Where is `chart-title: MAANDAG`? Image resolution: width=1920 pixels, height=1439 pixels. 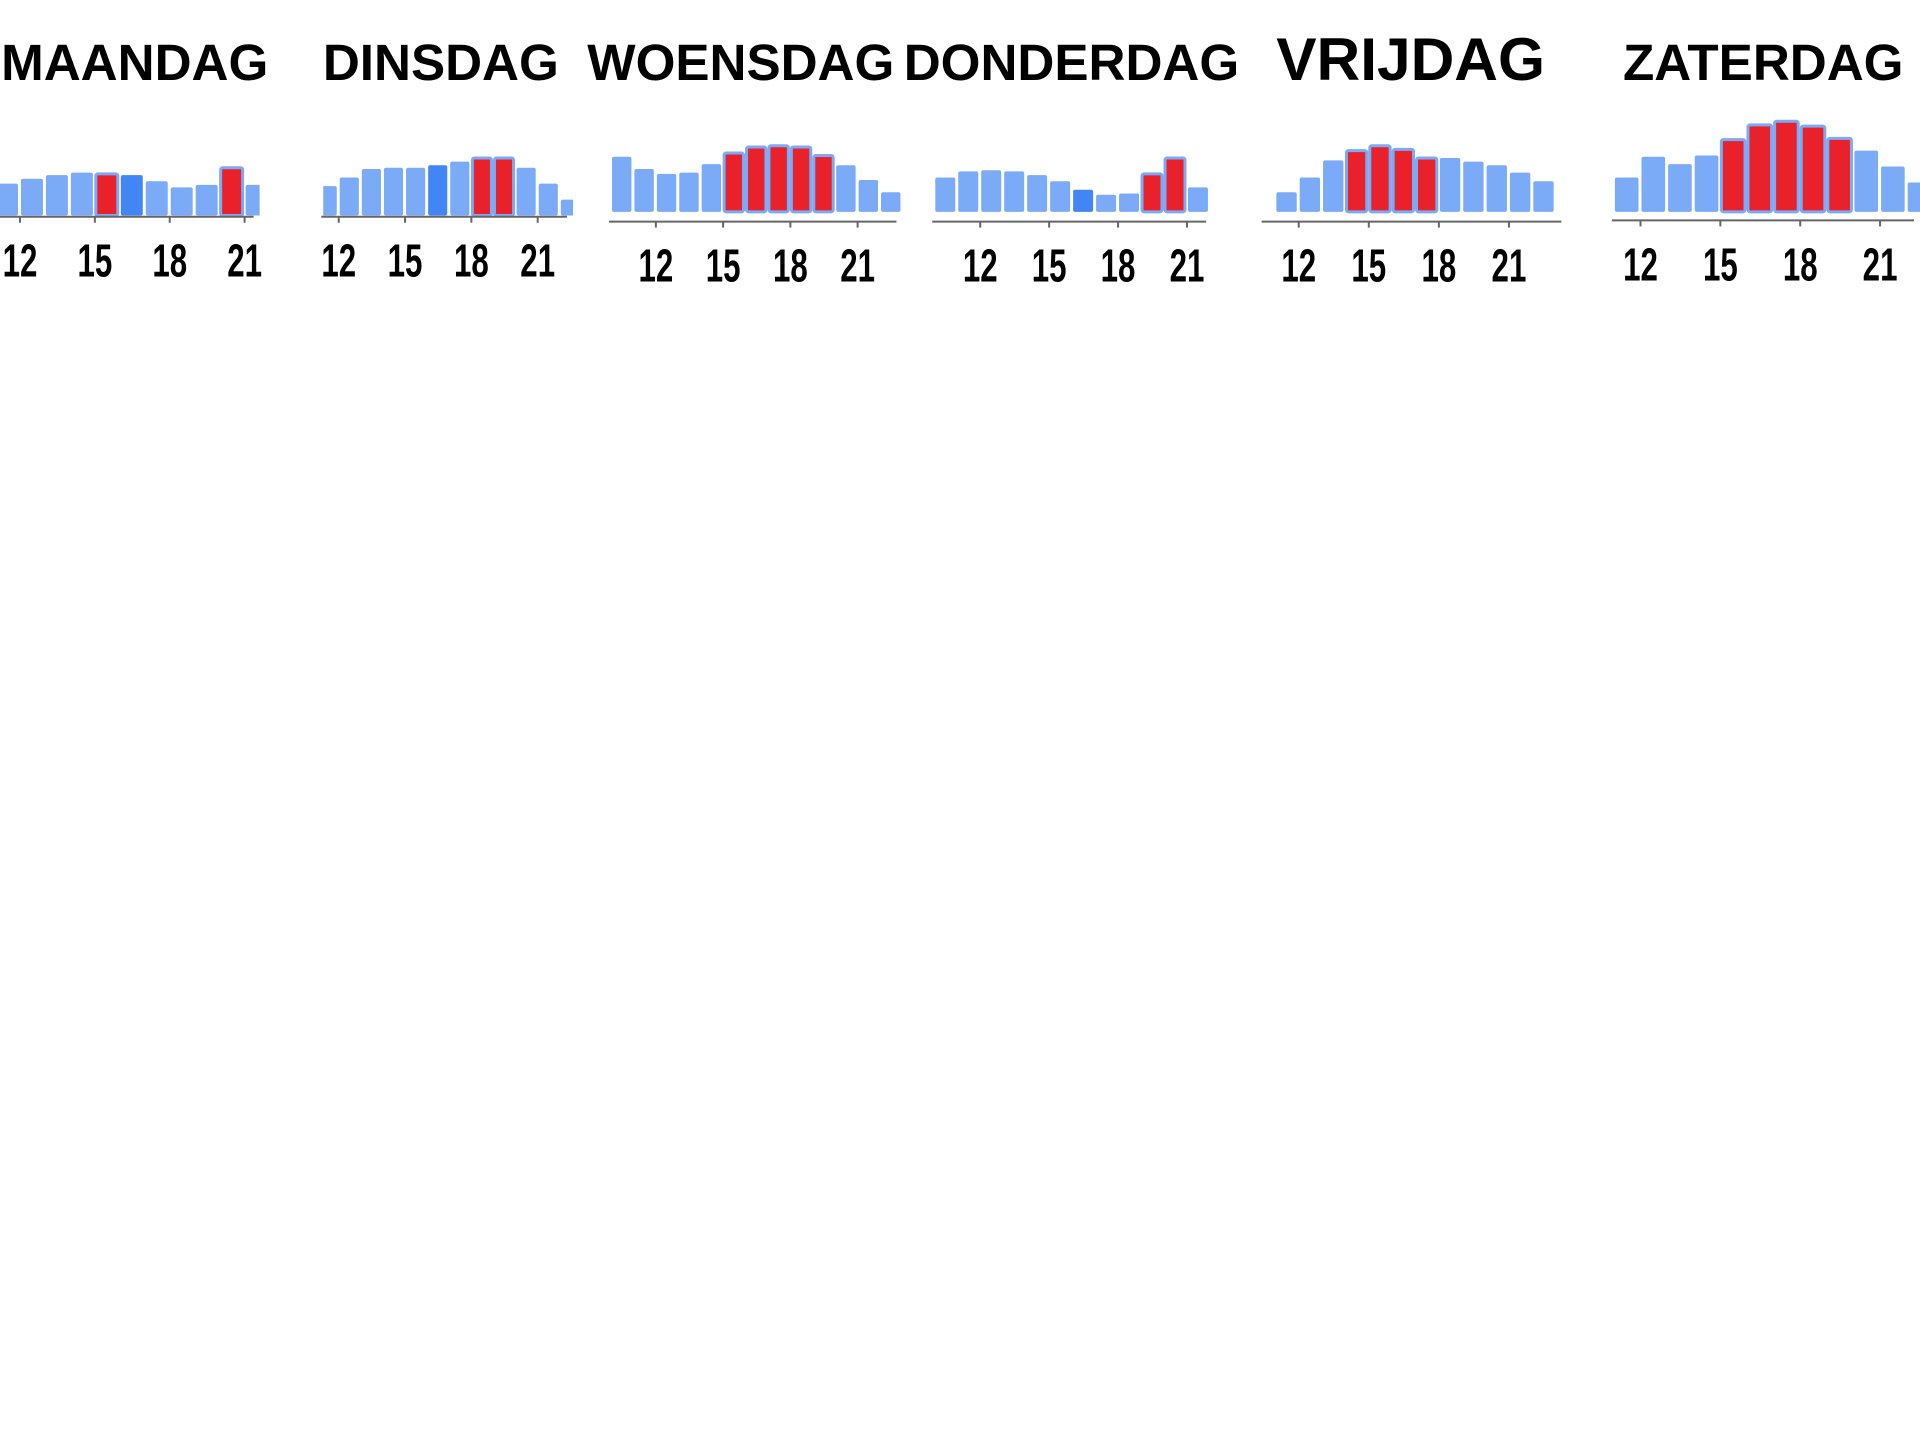 chart-title: MAANDAG is located at coordinates (134, 62).